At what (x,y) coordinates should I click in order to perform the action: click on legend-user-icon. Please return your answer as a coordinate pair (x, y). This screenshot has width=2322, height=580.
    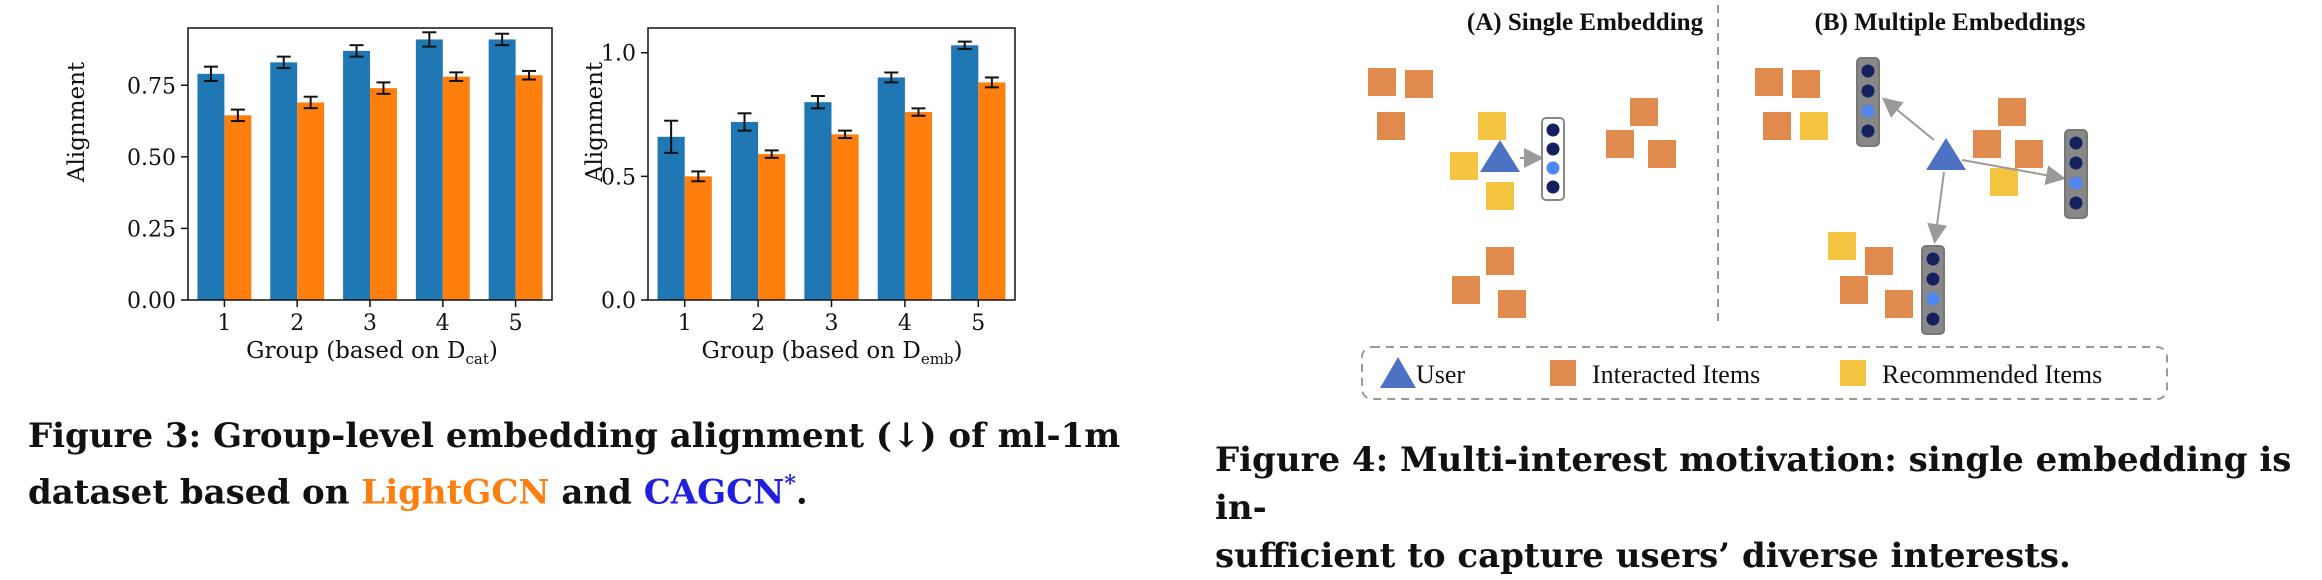
    Looking at the image, I should click on (1398, 372).